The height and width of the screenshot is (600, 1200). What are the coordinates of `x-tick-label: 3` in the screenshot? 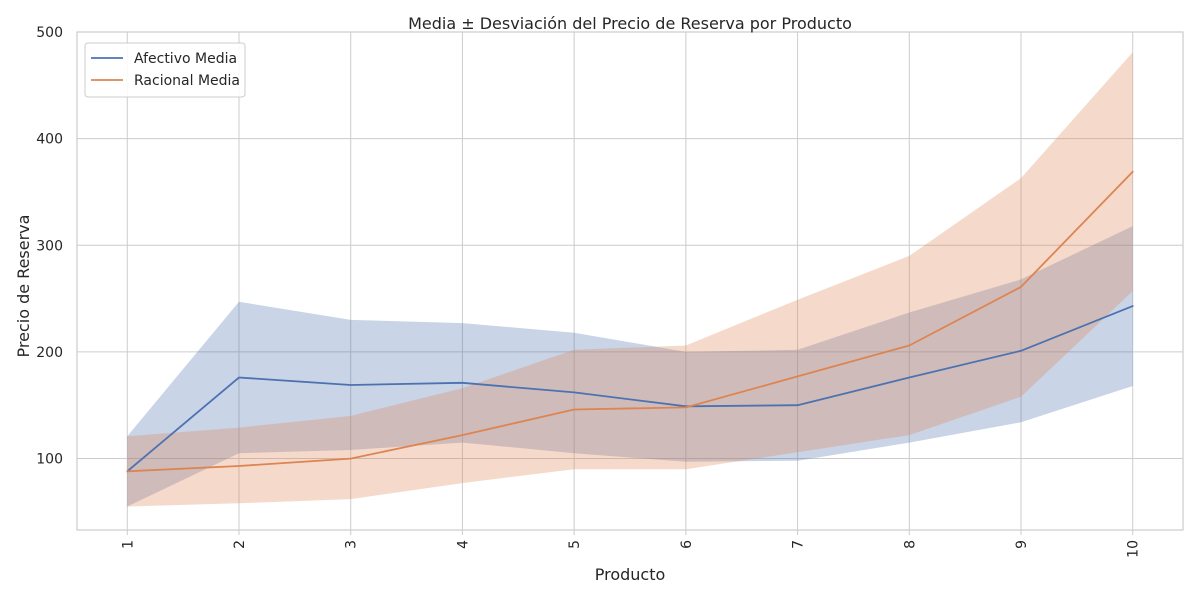 It's located at (352, 544).